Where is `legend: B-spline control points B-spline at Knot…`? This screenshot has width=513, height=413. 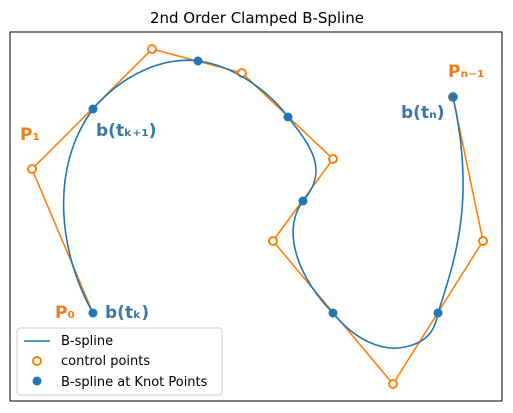 legend: B-spline control points B-spline at Knot… is located at coordinates (119, 361).